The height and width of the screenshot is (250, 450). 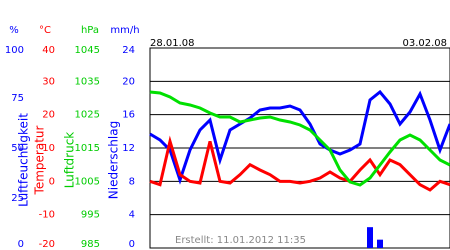 I want to click on y-tick-label: 24, so click(x=128, y=50).